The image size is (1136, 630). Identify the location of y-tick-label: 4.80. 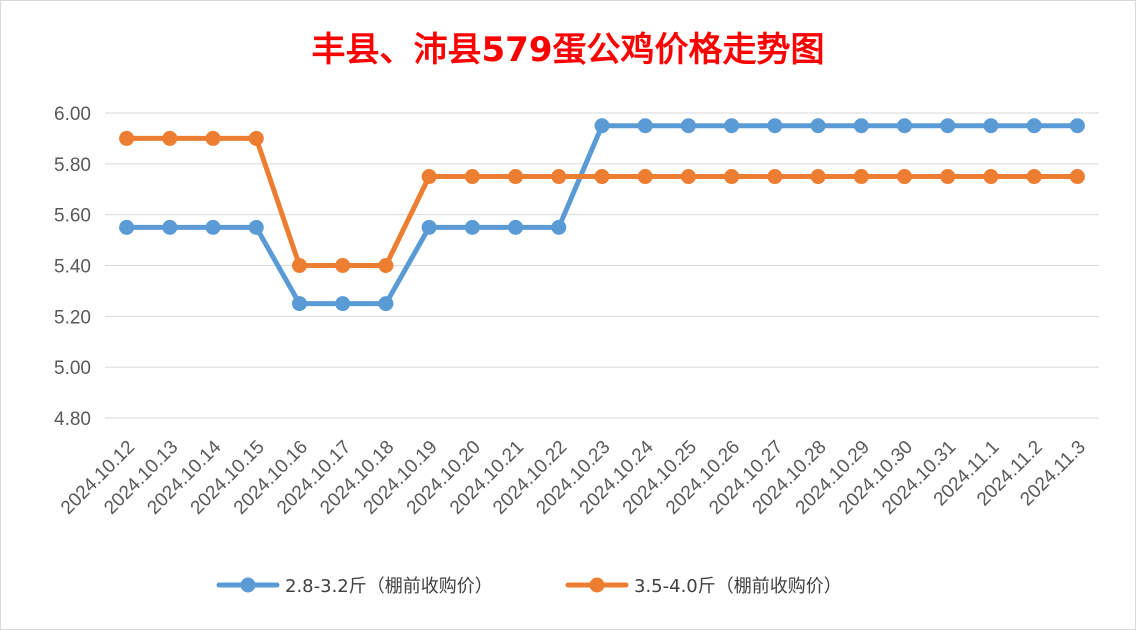
(72, 419).